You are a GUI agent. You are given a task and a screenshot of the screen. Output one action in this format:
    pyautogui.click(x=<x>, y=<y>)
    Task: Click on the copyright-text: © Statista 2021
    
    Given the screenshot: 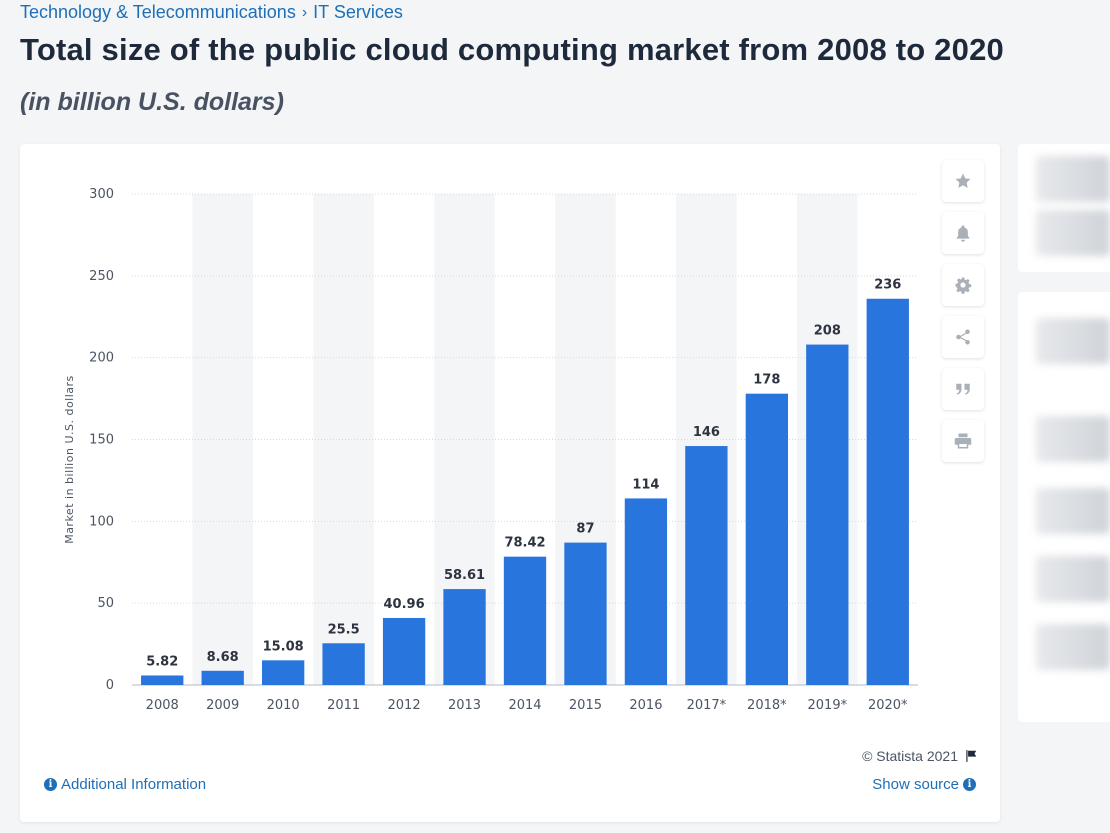 What is the action you would take?
    pyautogui.click(x=910, y=756)
    